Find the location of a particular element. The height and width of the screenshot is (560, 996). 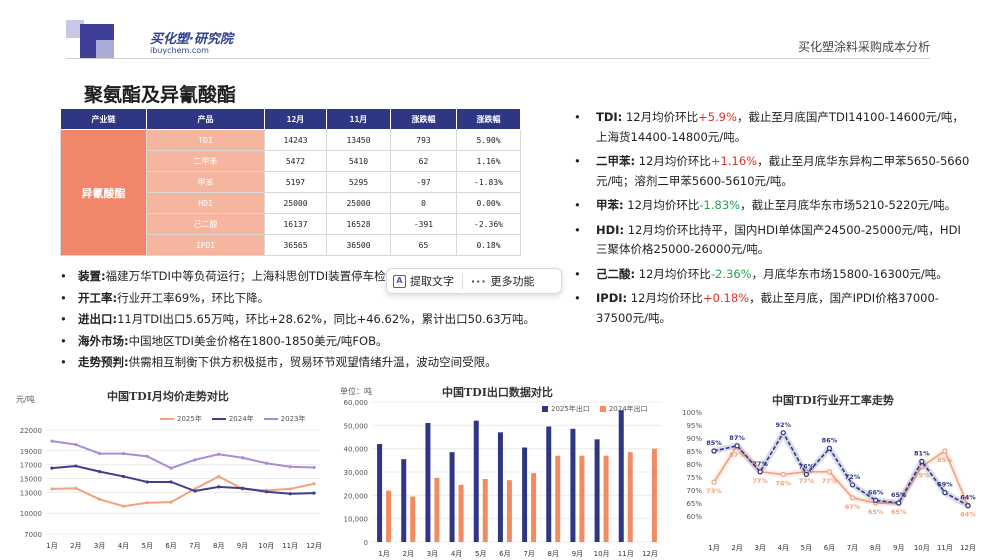

header-divider is located at coordinates (498, 58).